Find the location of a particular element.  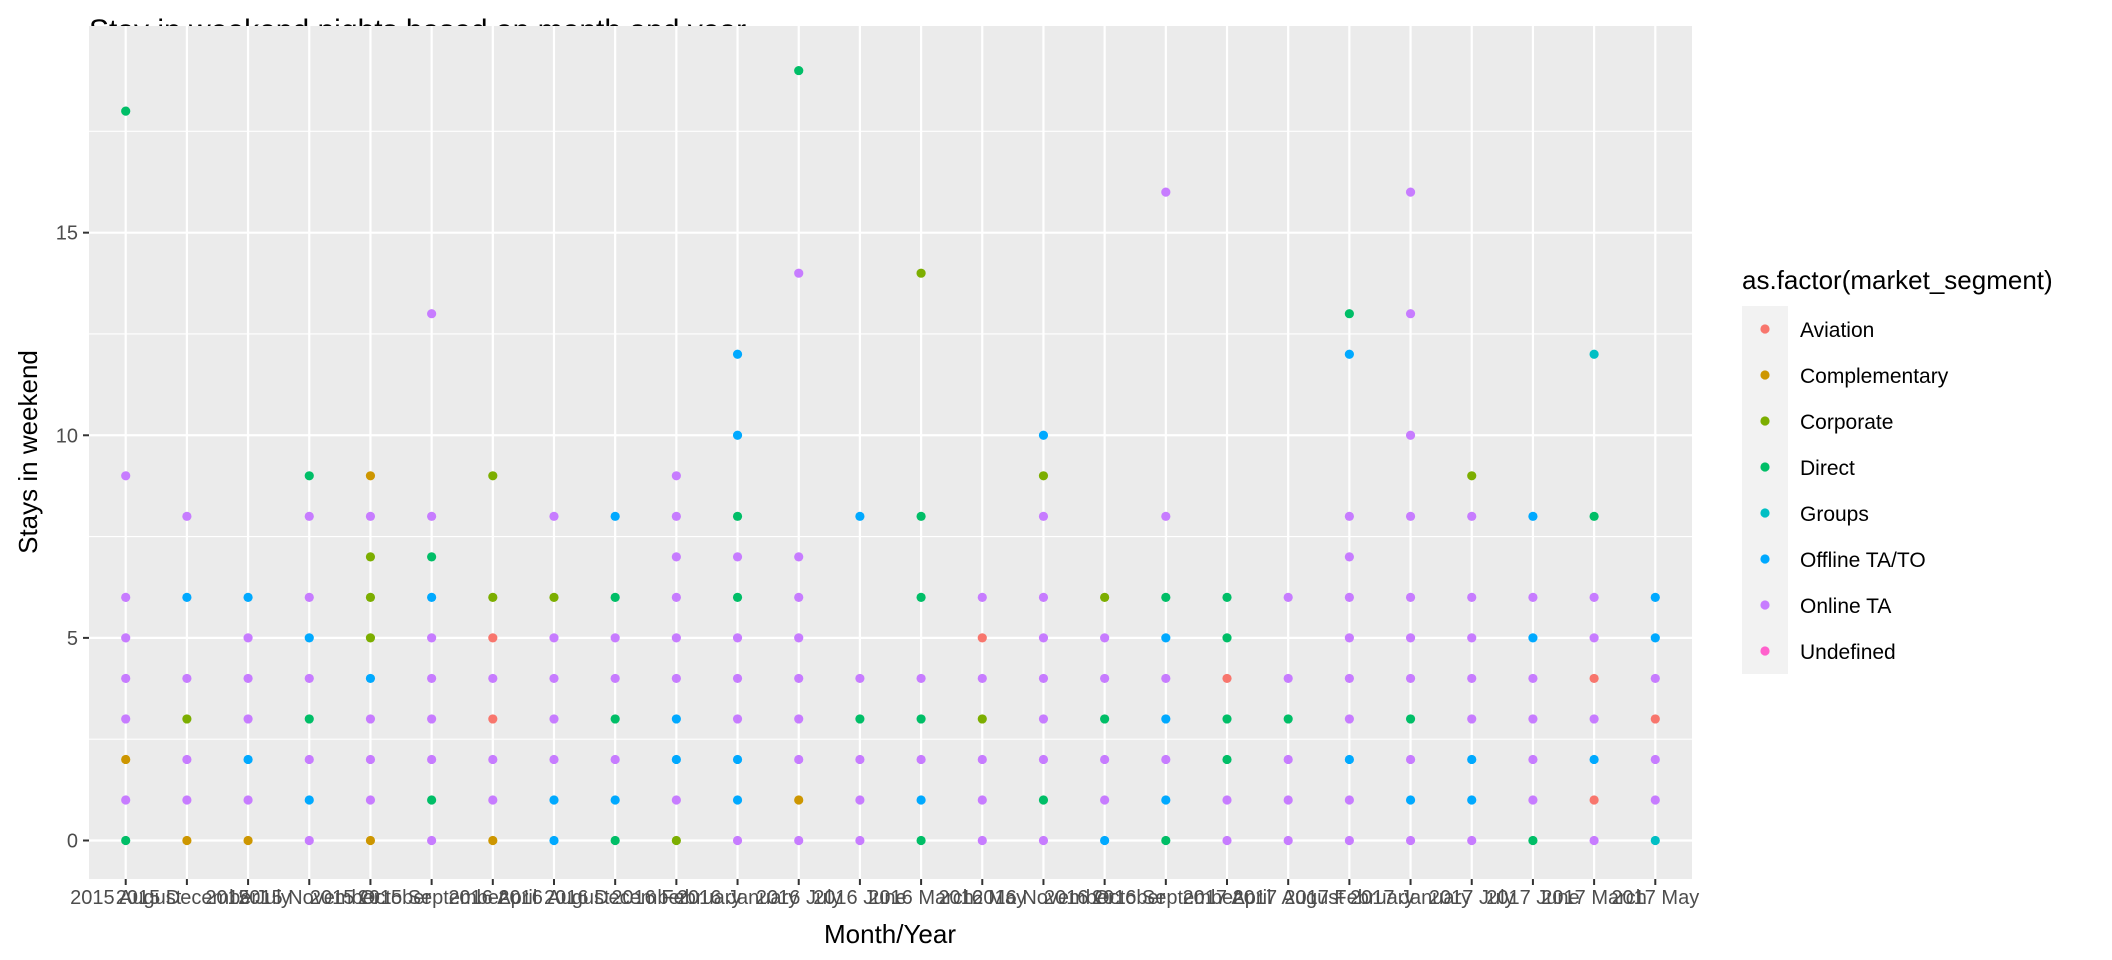

x-tick-label: 2016 January is located at coordinates (737, 898).